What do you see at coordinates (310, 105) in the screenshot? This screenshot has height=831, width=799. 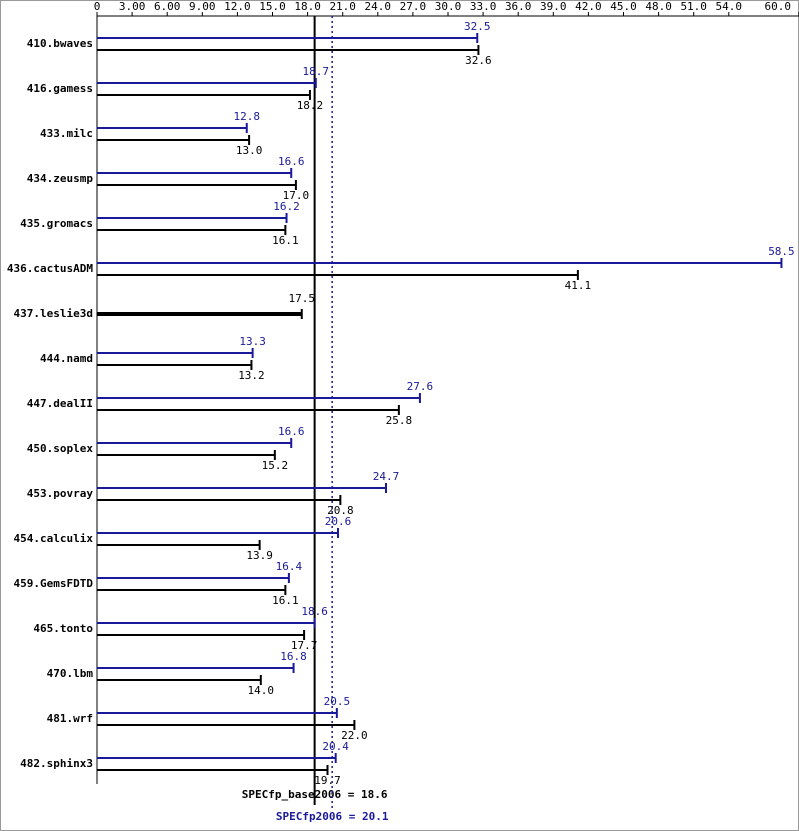 I see `value-label: 18.2` at bounding box center [310, 105].